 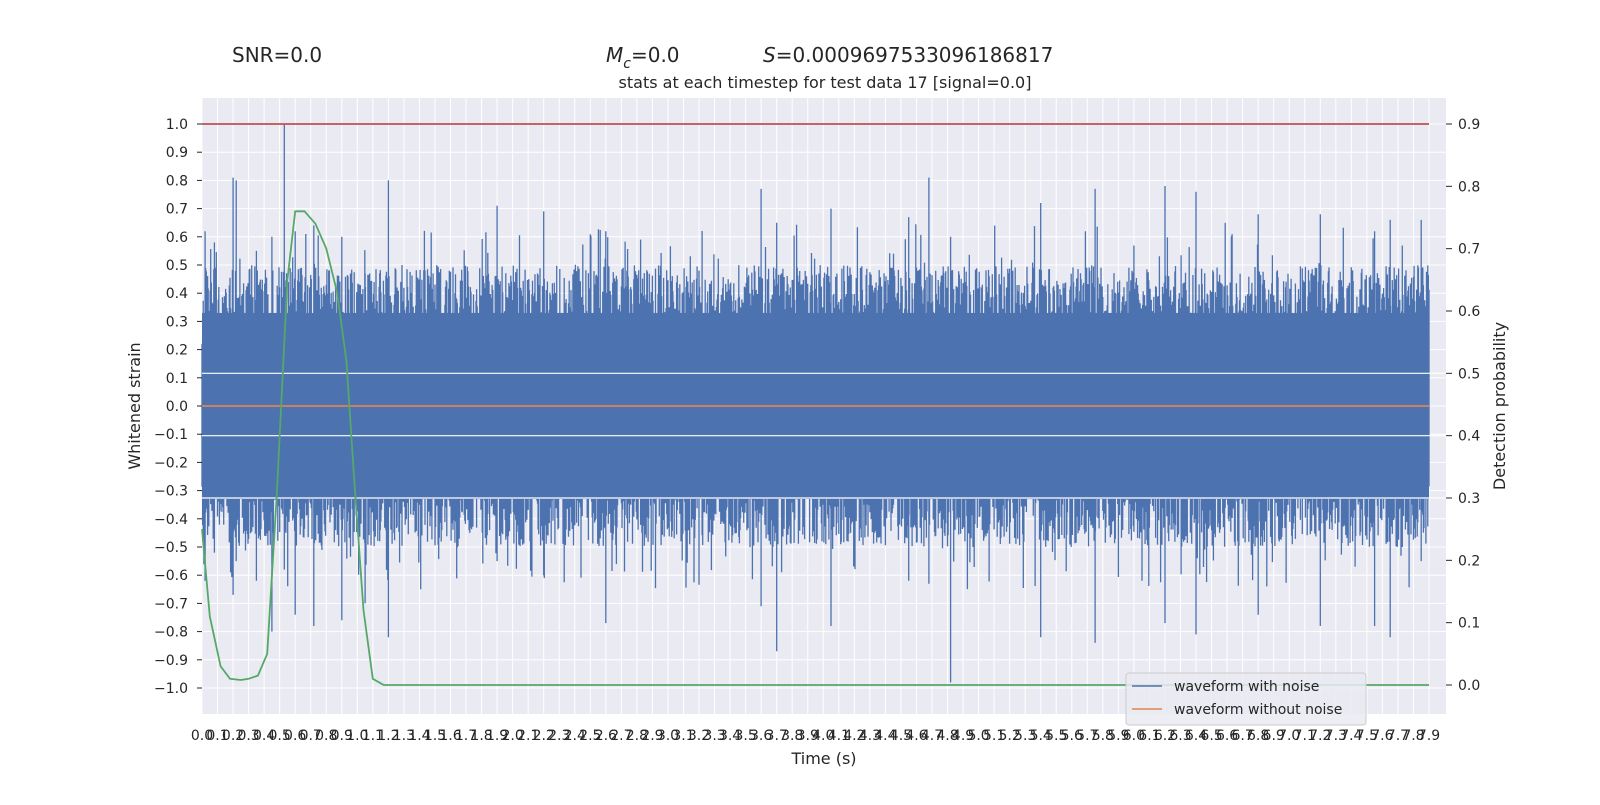 What do you see at coordinates (177, 125) in the screenshot?
I see `y-tick-label: 1.0` at bounding box center [177, 125].